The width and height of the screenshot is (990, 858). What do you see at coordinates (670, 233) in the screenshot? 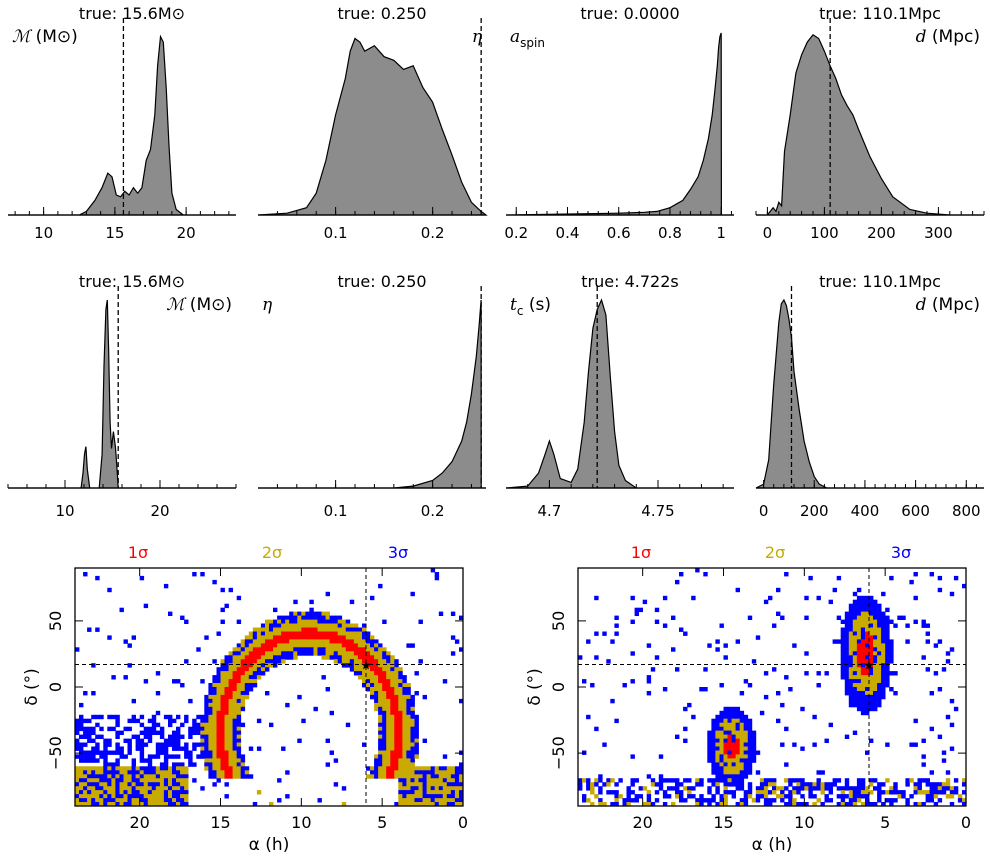
I see `tick-label: 0.8` at bounding box center [670, 233].